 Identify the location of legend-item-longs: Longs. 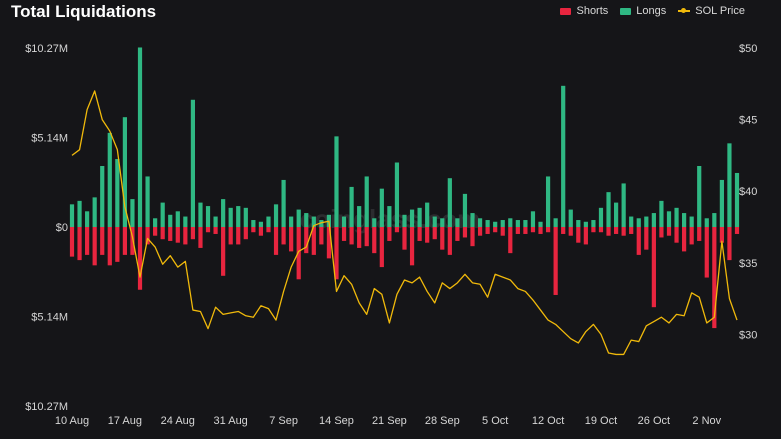
(643, 11).